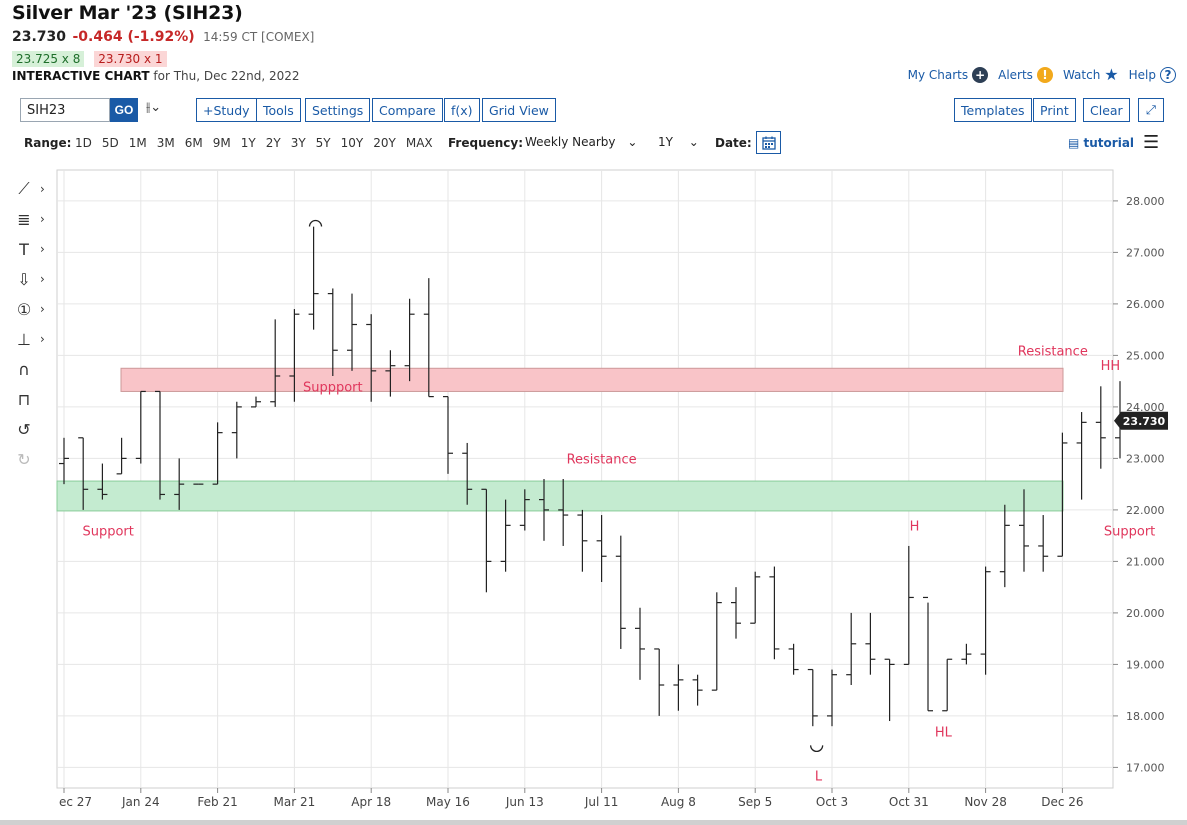  Describe the element at coordinates (33, 249) in the screenshot. I see `text-tool: T ›` at that location.